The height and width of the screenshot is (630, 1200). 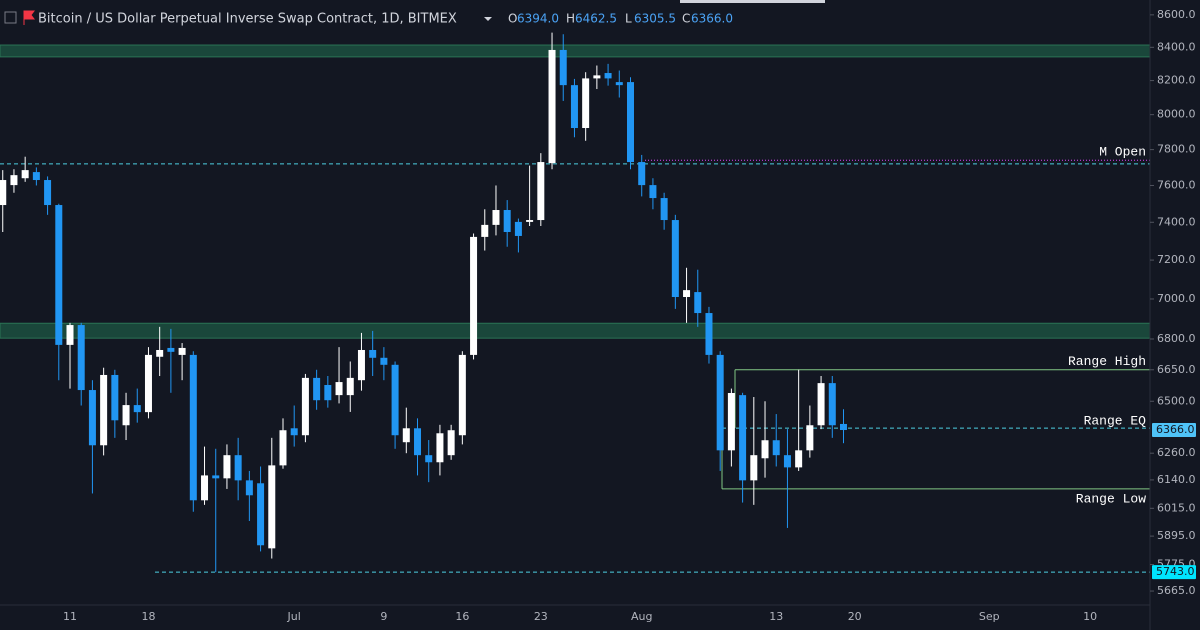 I want to click on level-label: Range High, so click(x=1107, y=361).